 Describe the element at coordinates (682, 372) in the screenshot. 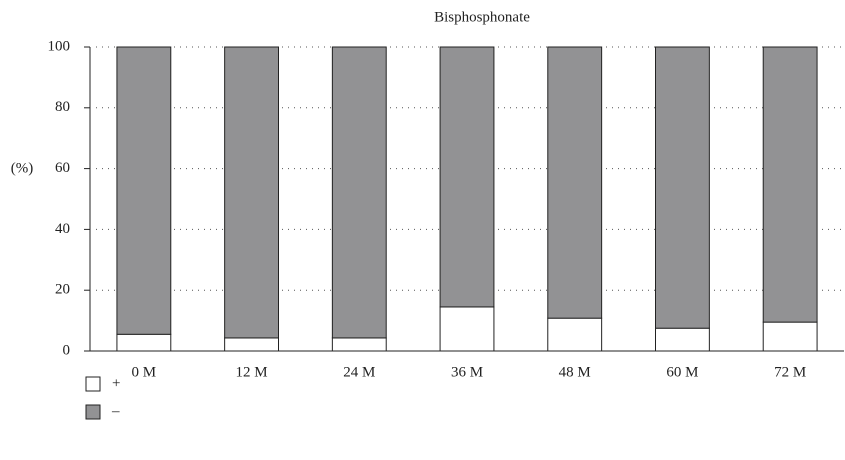

I see `x-tick-label: 60 M` at that location.